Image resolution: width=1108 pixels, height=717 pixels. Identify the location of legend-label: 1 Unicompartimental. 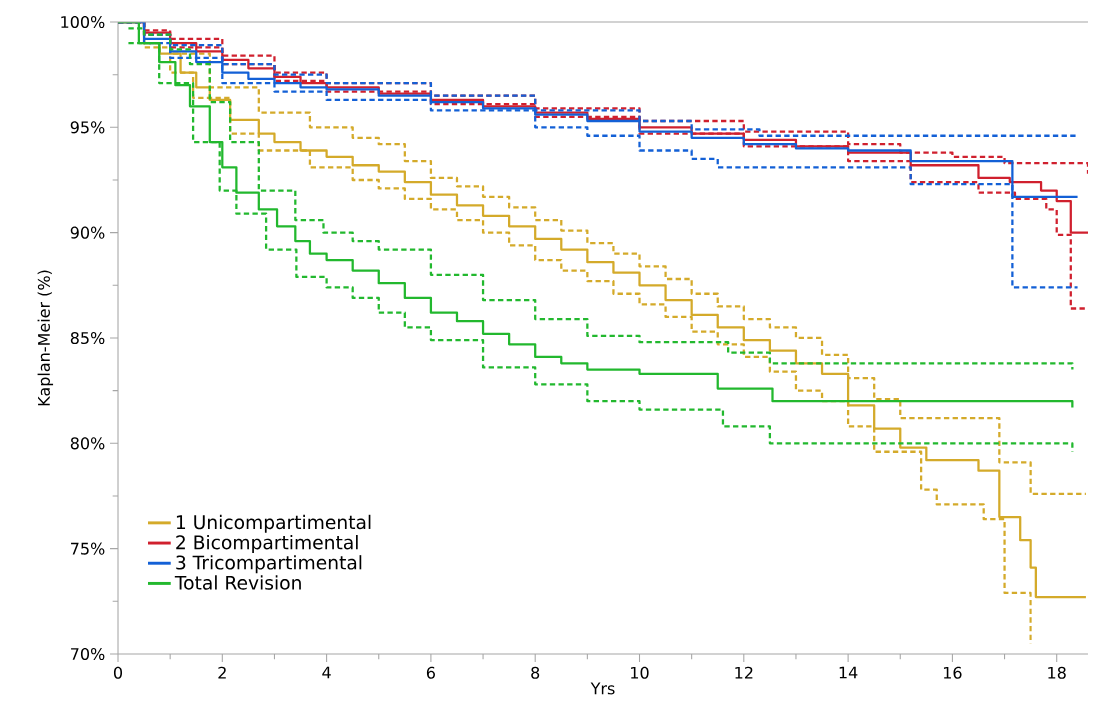
(273, 523).